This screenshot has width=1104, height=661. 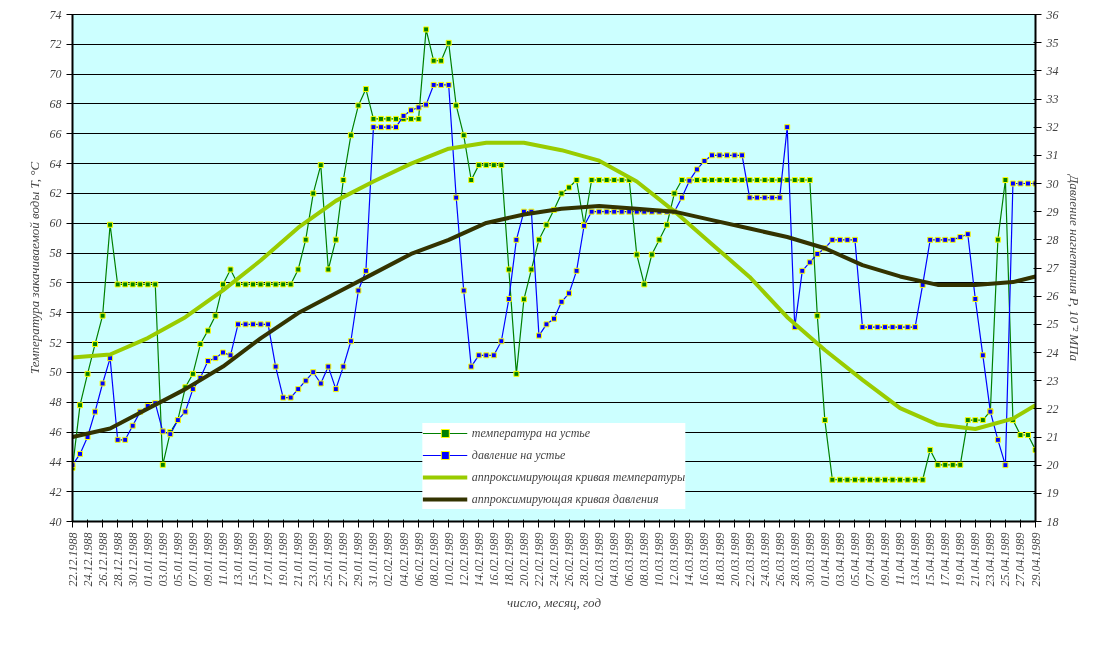 What do you see at coordinates (222, 559) in the screenshot?
I see `x-tick-label: 11.01.1989` at bounding box center [222, 559].